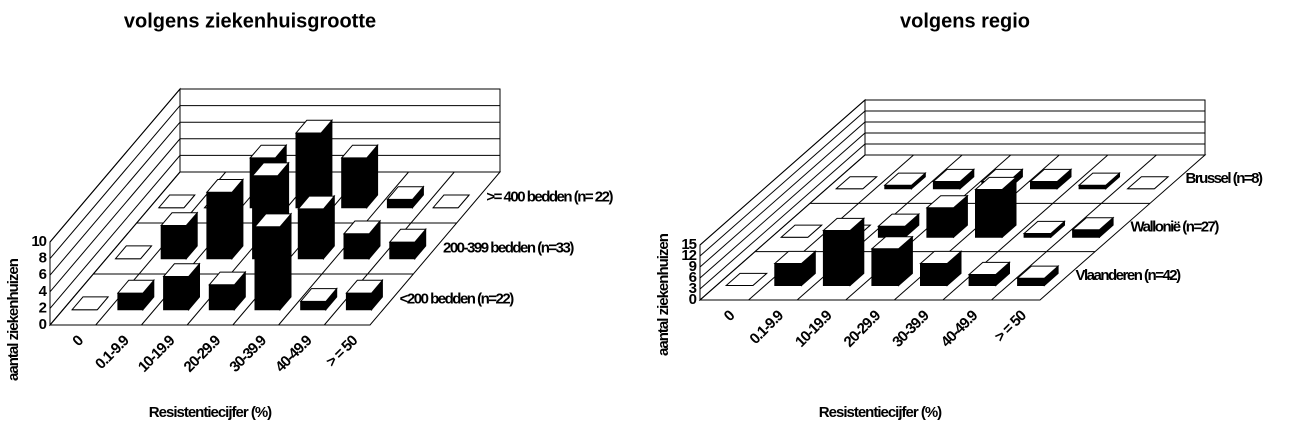 This screenshot has width=1295, height=432. What do you see at coordinates (1224, 178) in the screenshot?
I see `series-label: Brussel (n=8)` at bounding box center [1224, 178].